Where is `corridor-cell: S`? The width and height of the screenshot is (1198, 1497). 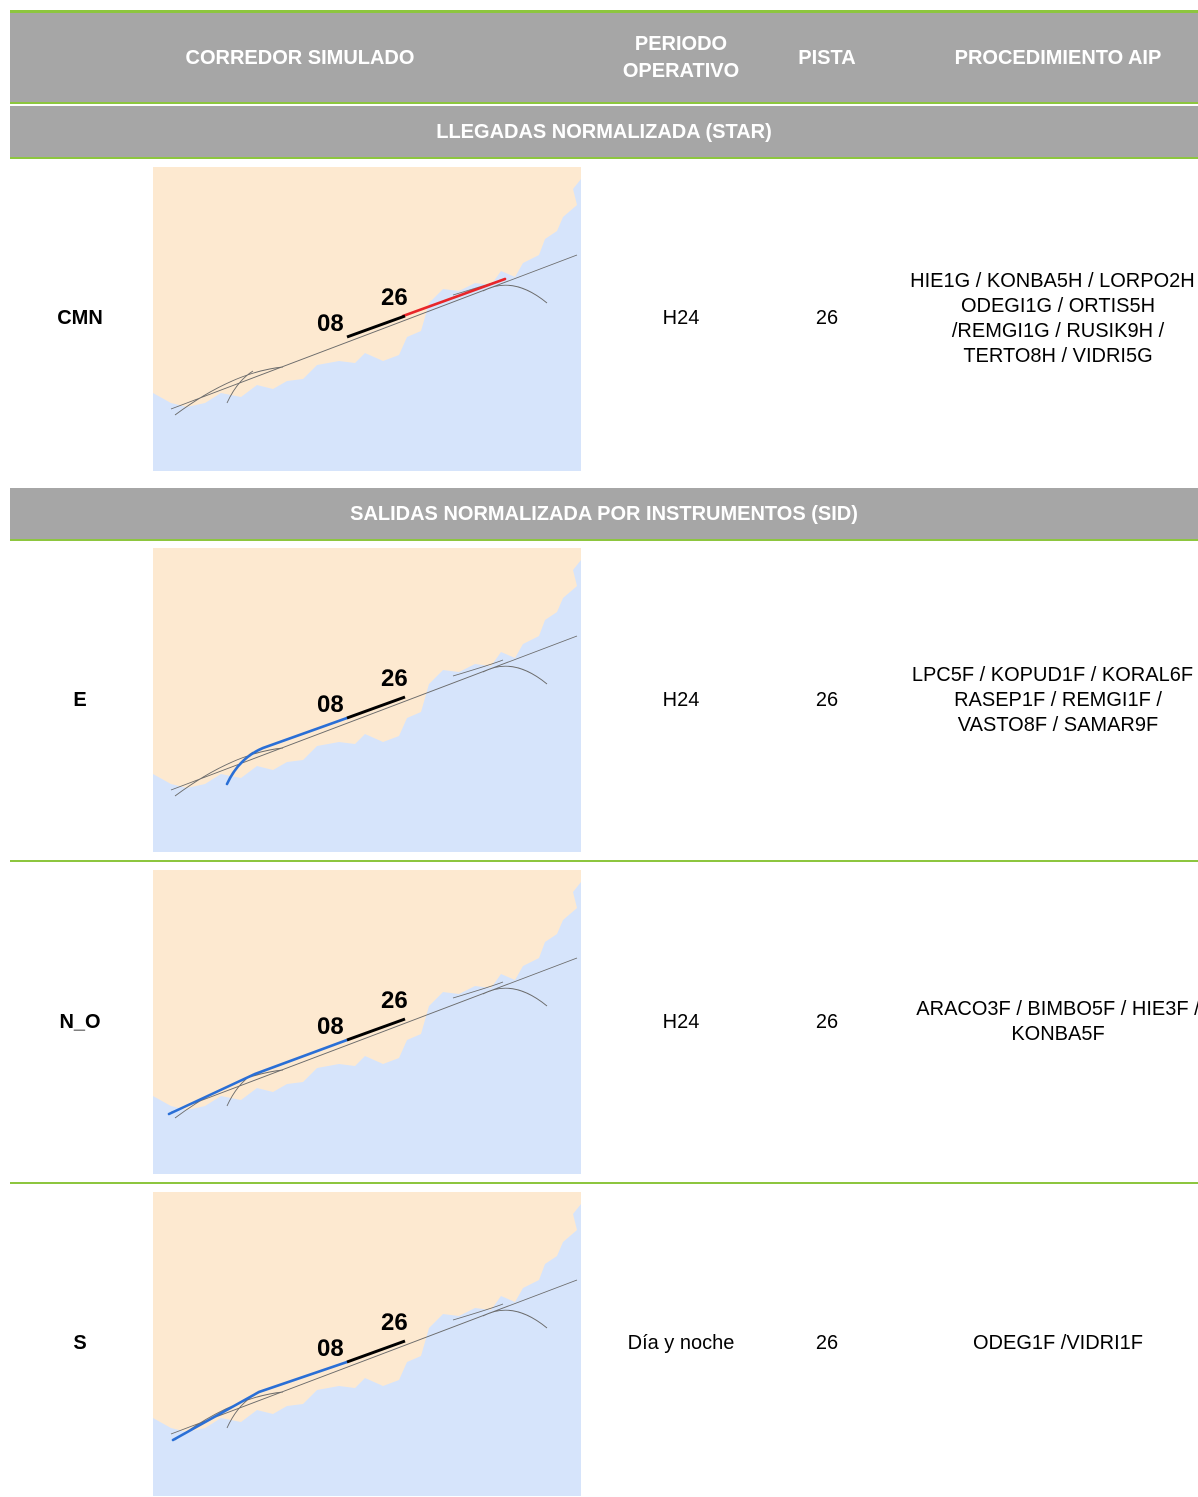 corridor-cell: S is located at coordinates (80, 1343).